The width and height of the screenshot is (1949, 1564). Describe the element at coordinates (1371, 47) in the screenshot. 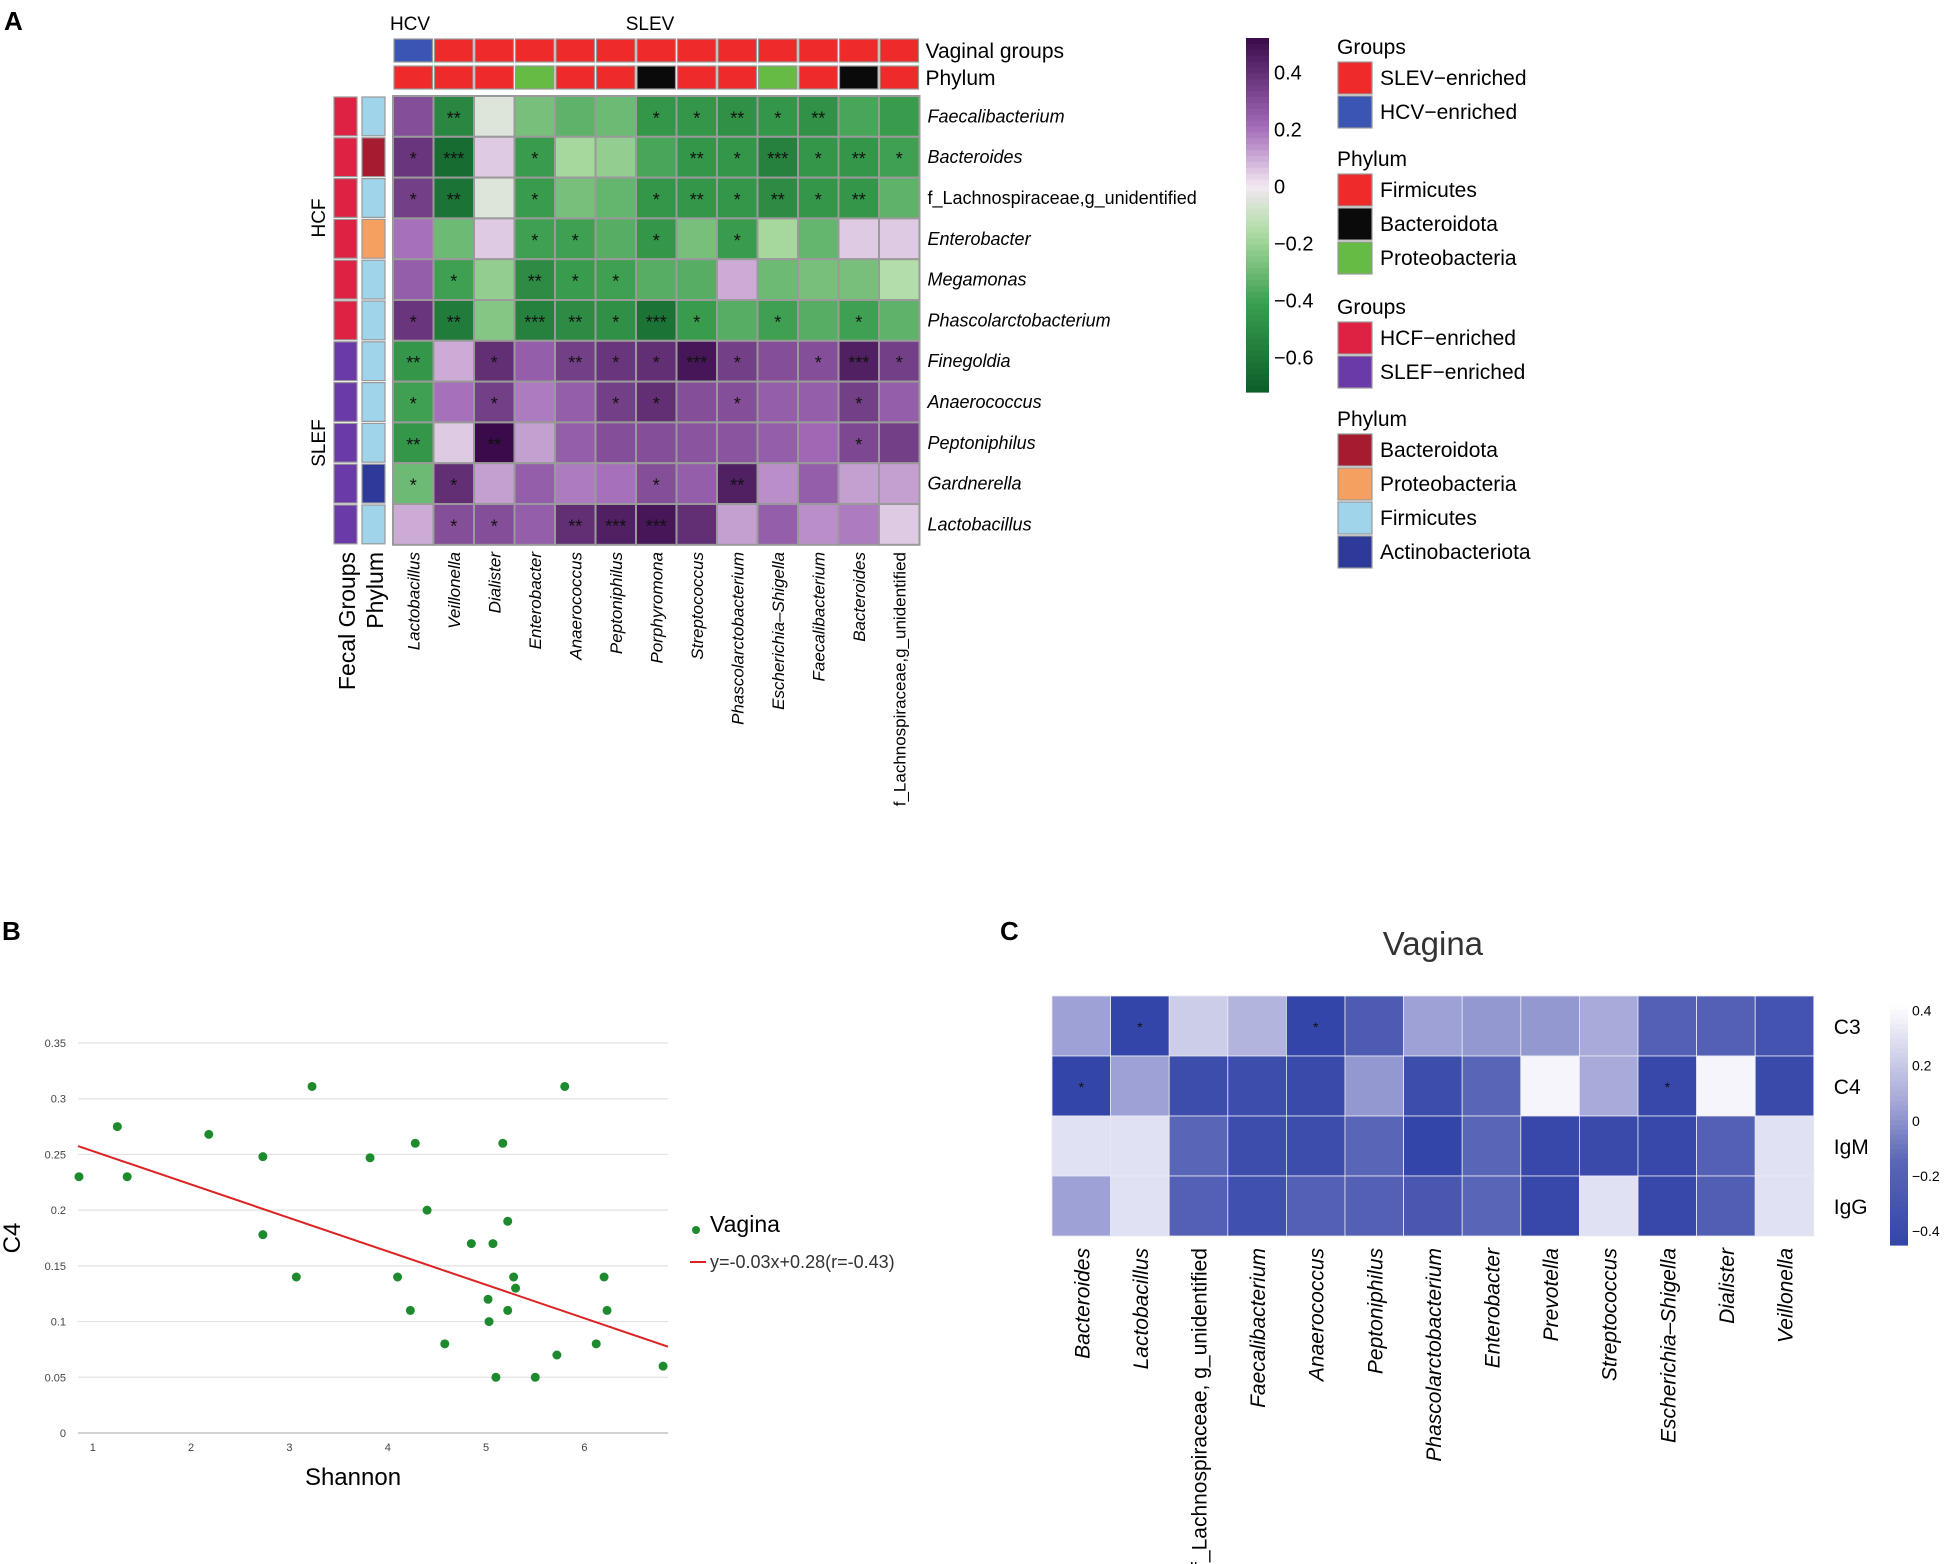

I see `legend-title: Groups` at that location.